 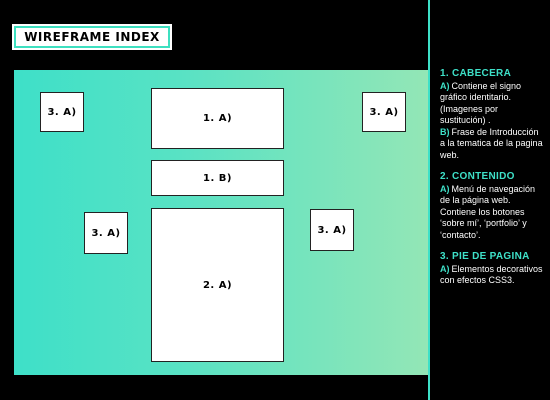 I want to click on divider-line, so click(x=429, y=200).